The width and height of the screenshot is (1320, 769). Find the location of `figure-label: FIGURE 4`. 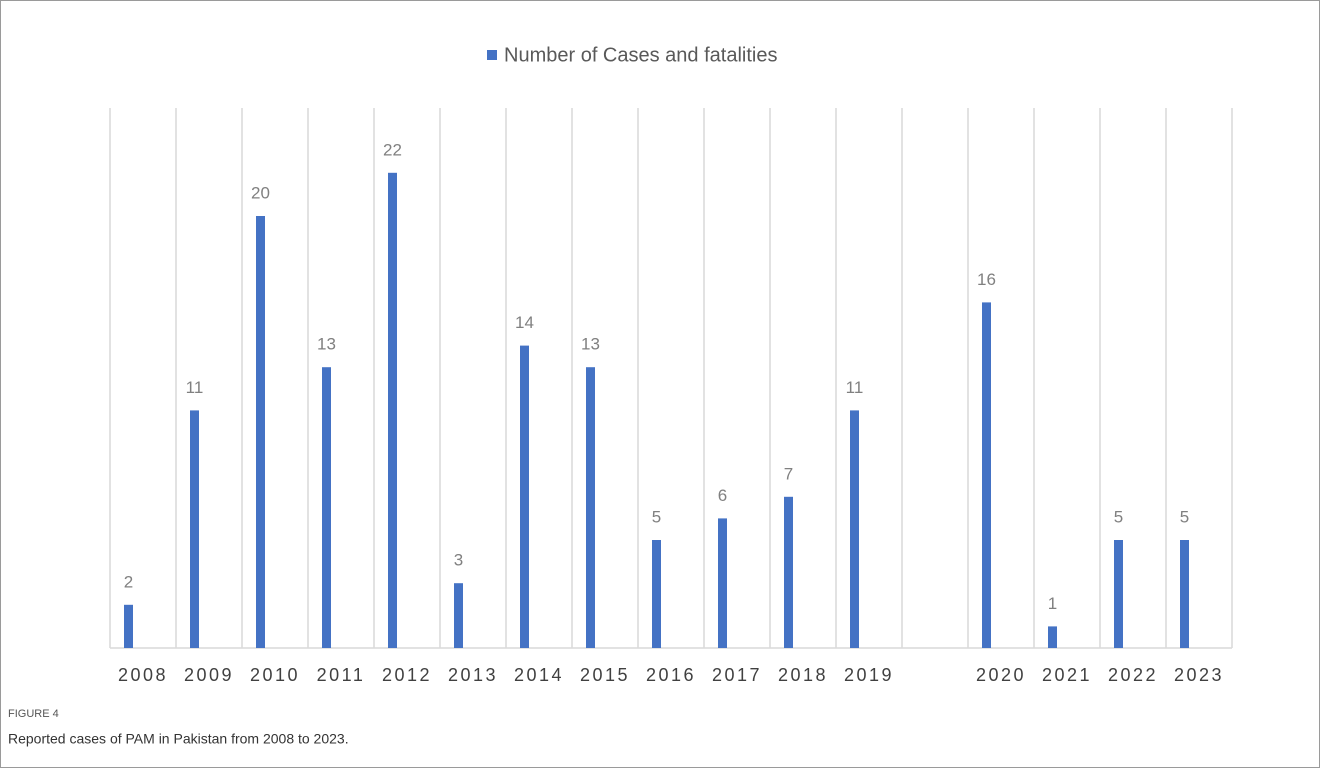

figure-label: FIGURE 4 is located at coordinates (33, 714).